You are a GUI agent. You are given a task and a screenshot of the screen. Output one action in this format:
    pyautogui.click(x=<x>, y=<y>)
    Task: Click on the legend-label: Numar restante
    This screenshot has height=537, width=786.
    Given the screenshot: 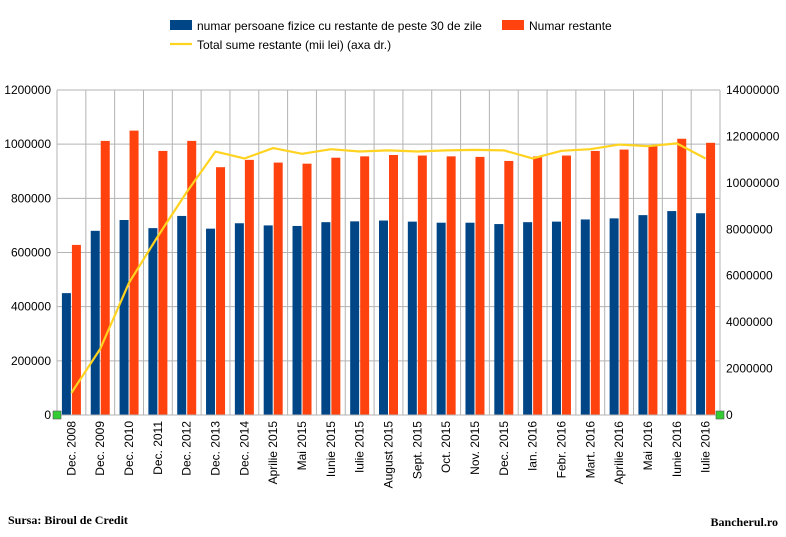 What is the action you would take?
    pyautogui.click(x=570, y=26)
    